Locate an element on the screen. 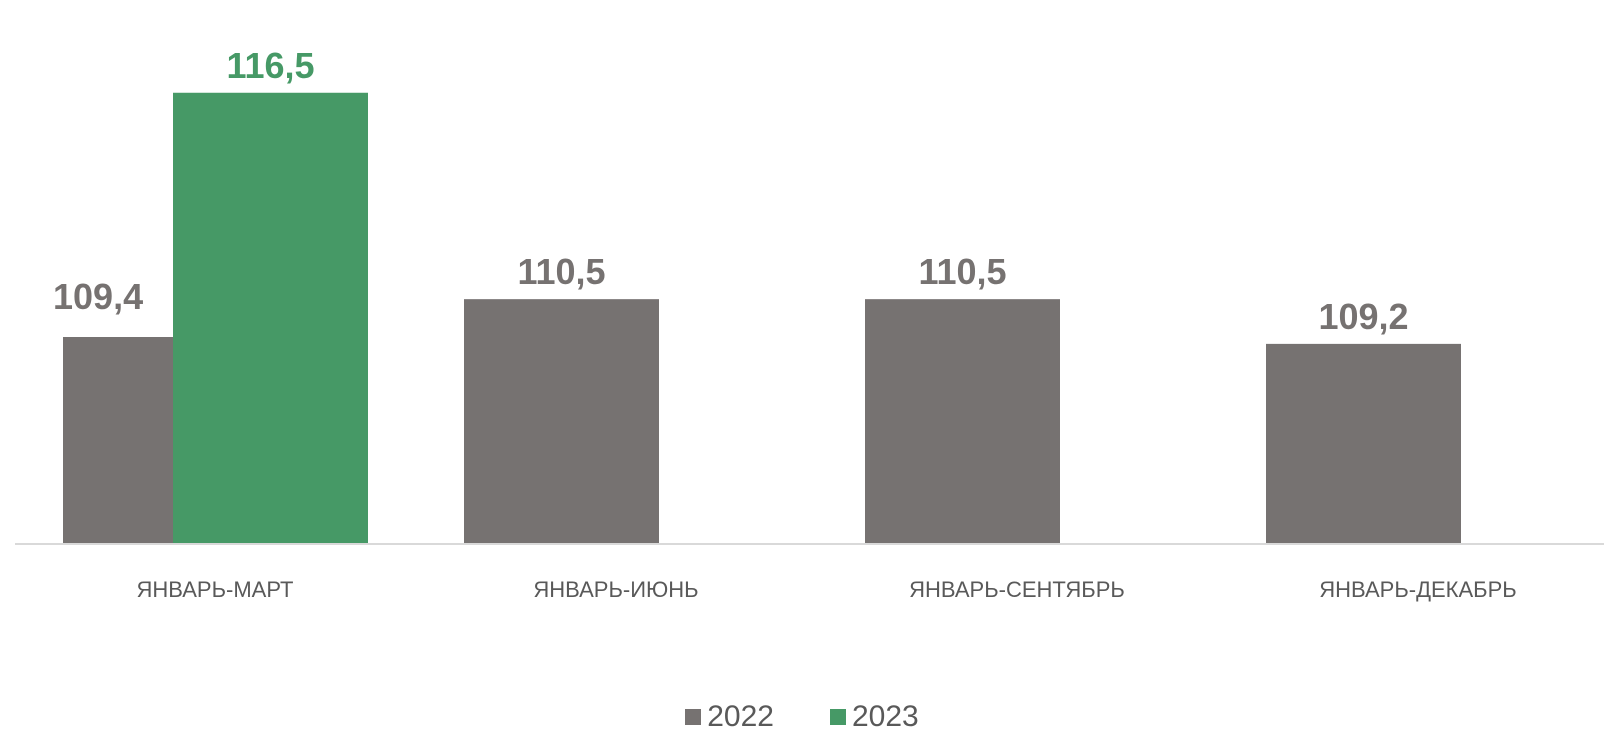 The width and height of the screenshot is (1604, 748). data-label-2022-1: 109,4 is located at coordinates (98, 296).